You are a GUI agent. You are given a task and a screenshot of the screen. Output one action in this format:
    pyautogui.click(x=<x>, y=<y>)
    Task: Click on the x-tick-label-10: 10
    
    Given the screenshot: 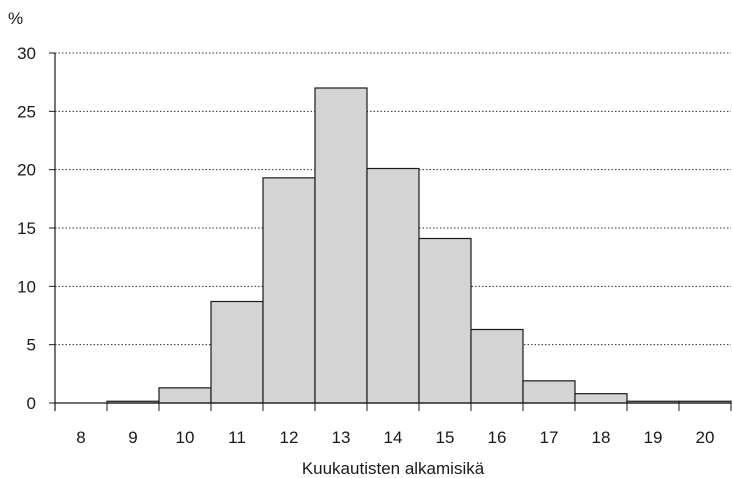 What is the action you would take?
    pyautogui.click(x=185, y=437)
    